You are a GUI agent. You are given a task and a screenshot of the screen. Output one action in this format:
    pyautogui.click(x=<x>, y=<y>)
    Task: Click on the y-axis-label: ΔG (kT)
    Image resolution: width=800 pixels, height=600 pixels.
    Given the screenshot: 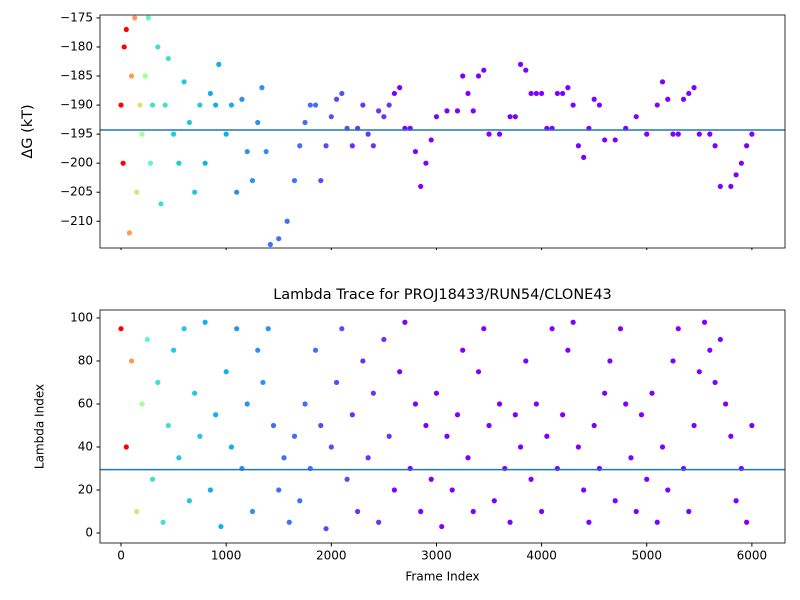 What is the action you would take?
    pyautogui.click(x=28, y=131)
    